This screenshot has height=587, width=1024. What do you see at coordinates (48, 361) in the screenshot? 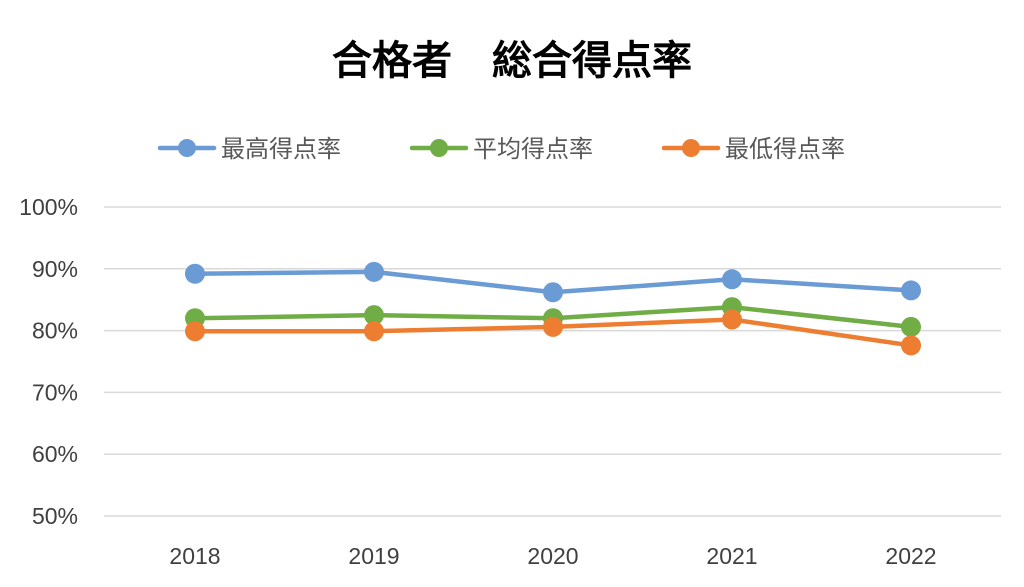
I see `y-axis-tick-labels: 50% 60% 70% 80% 90% 100%` at bounding box center [48, 361].